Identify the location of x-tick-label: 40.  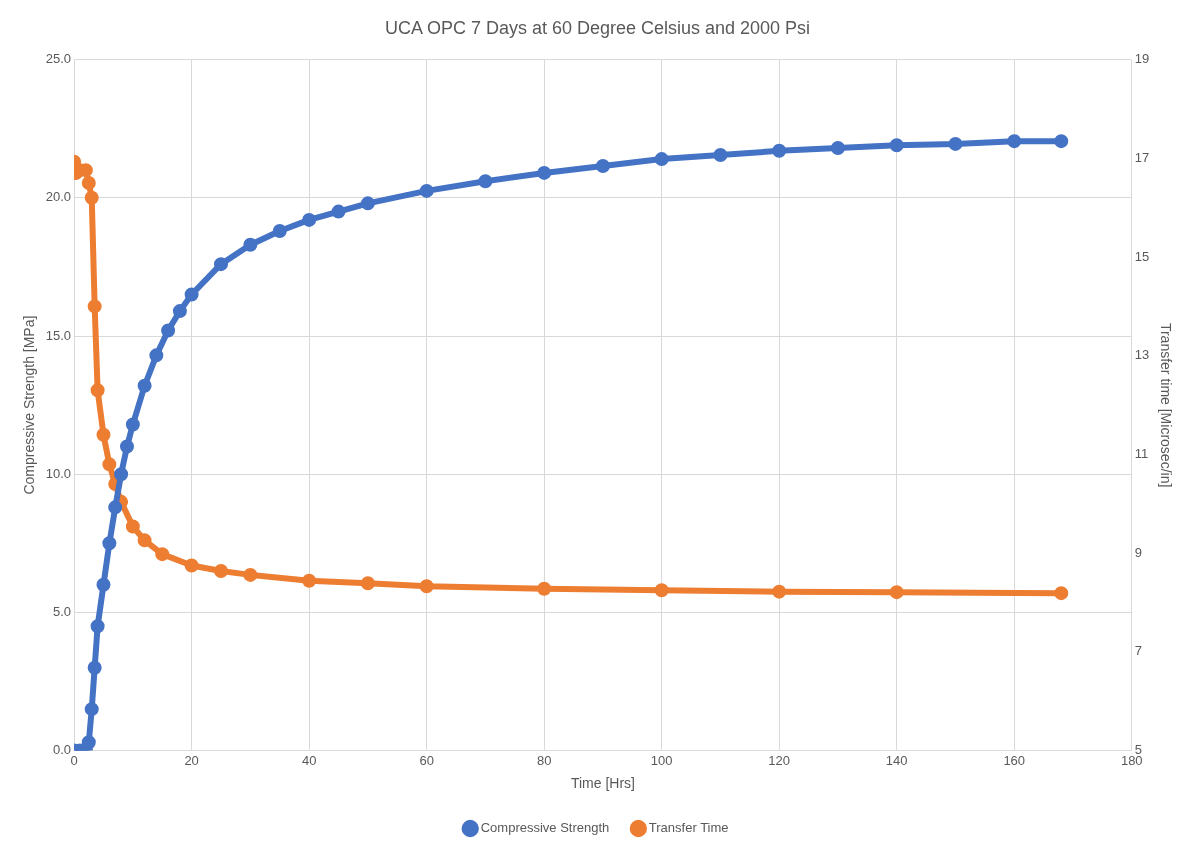
(309, 760).